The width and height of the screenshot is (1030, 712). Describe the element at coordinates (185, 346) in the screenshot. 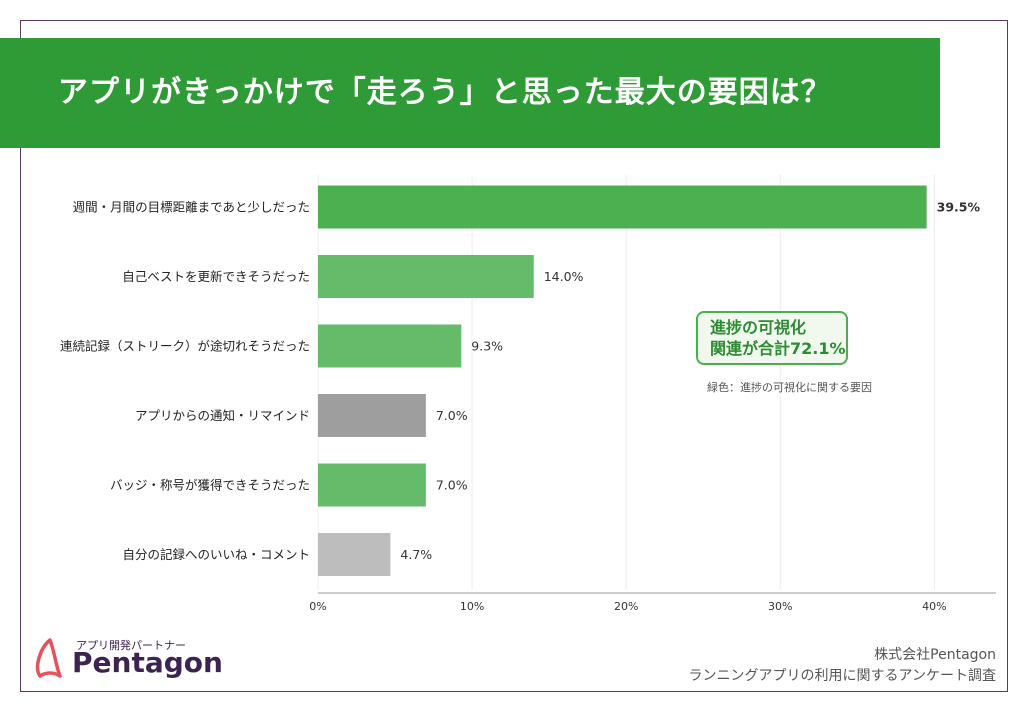

I see `category-label: 連続記録（ストリーク）が途切れそうだった` at that location.